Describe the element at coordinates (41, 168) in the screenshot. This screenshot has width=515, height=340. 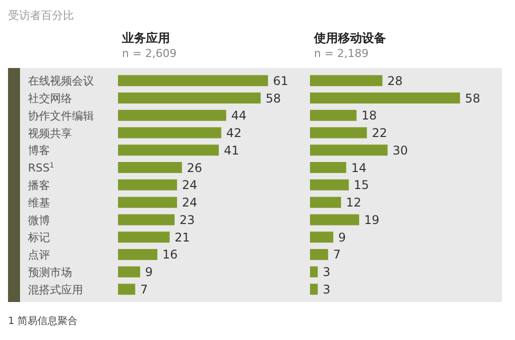
I see `y-tick-label: RSS$^{1}$` at that location.